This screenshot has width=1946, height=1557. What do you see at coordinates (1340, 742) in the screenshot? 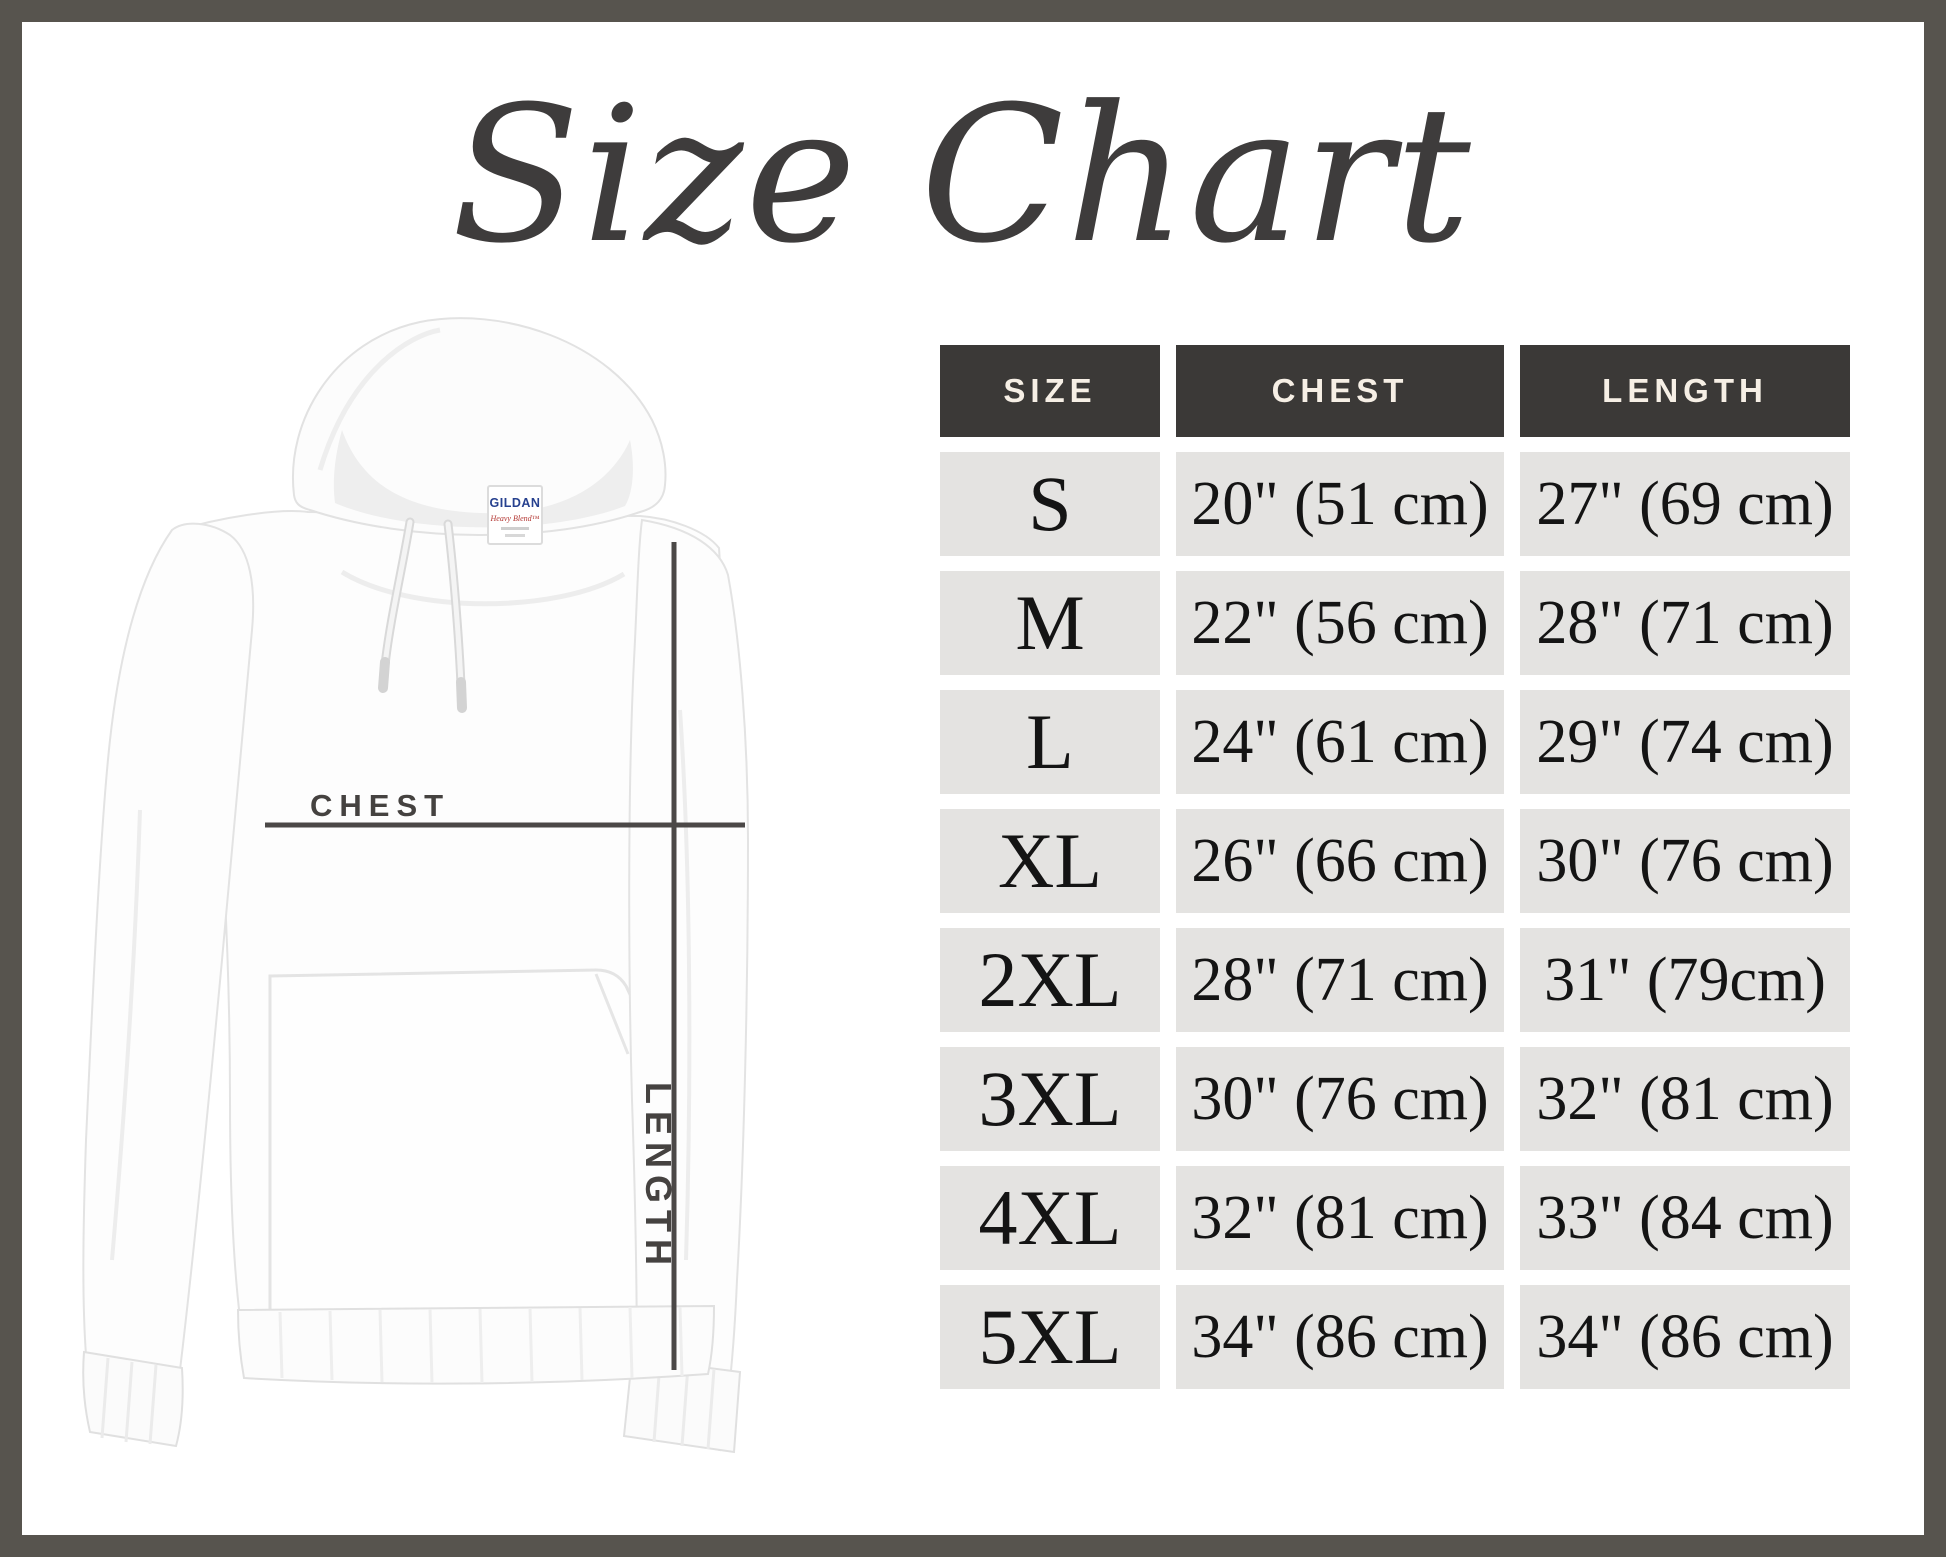
I see `chest-cell: 24" (61 cm)` at bounding box center [1340, 742].